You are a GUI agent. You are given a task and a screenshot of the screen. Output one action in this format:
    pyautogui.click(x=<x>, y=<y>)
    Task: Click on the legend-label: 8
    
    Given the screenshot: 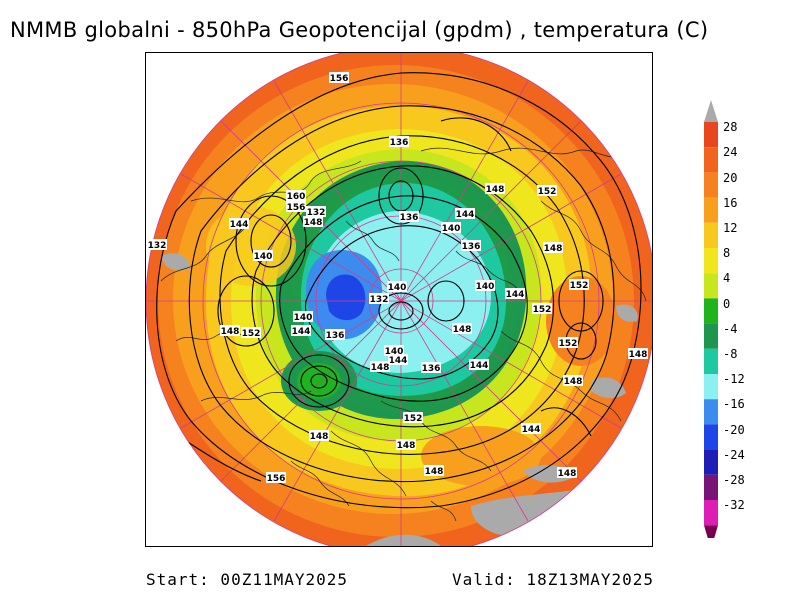 What is the action you would take?
    pyautogui.click(x=727, y=253)
    